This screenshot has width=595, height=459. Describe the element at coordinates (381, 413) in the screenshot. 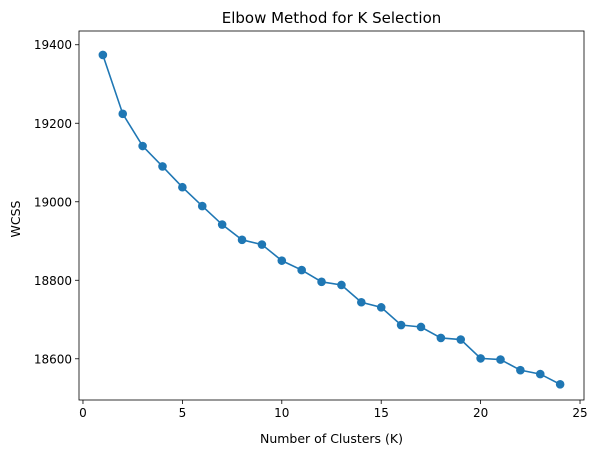

I see `x-tick-label: 15` at that location.